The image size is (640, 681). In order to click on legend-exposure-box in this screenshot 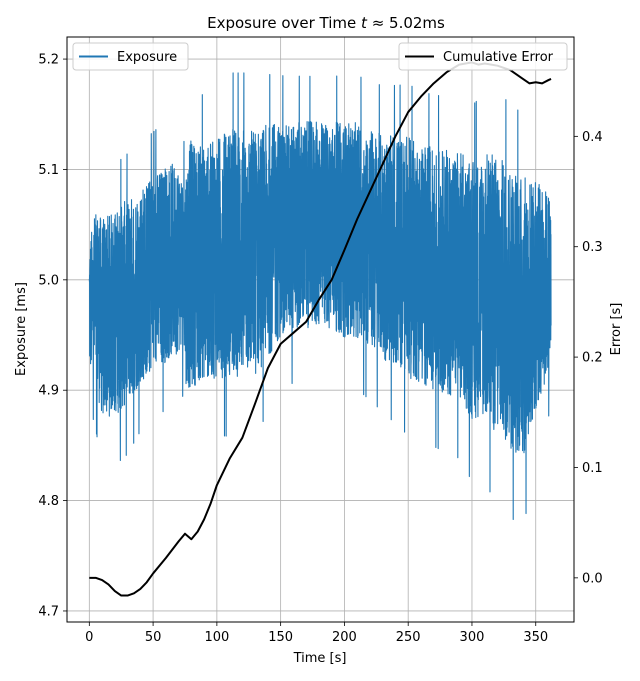, I will do `click(130, 56)`.